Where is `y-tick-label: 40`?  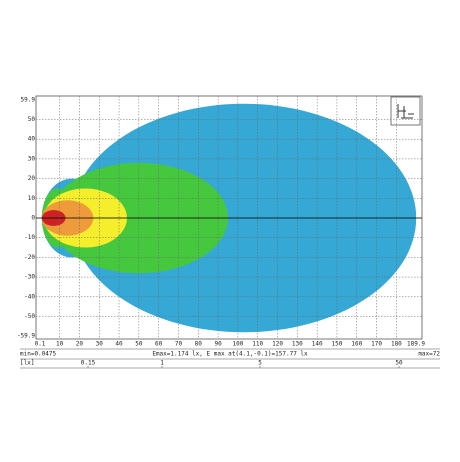
y-tick-label: 40 is located at coordinates (32, 139).